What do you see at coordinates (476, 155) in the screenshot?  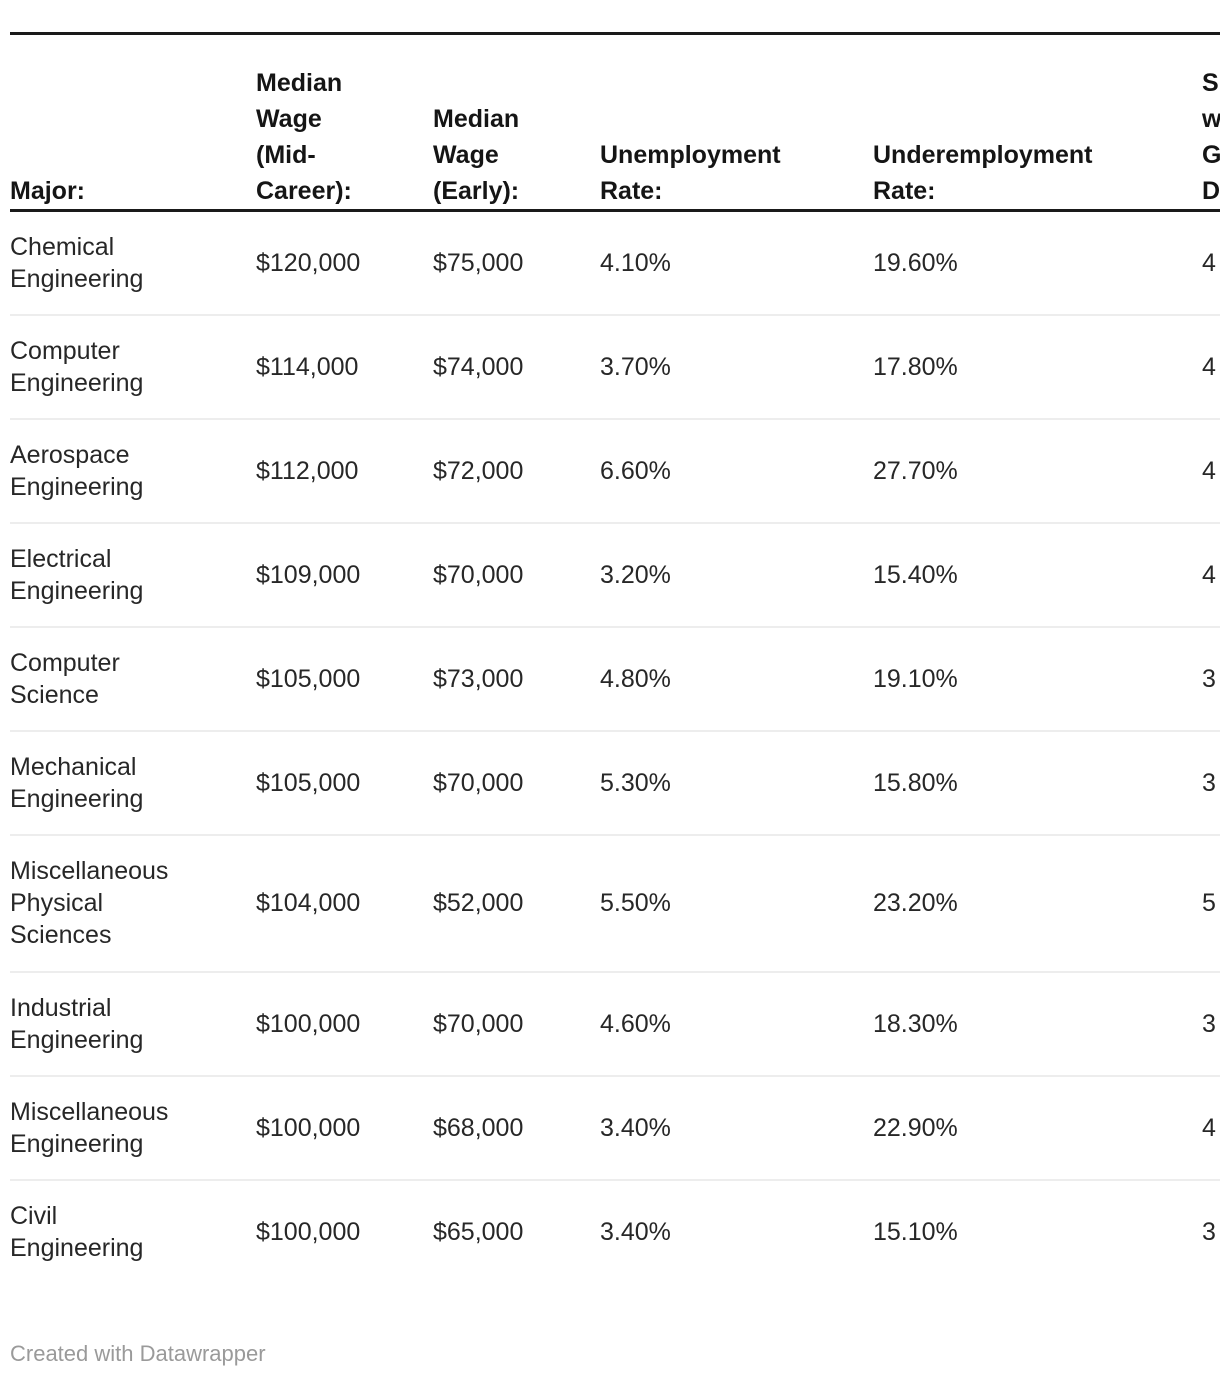 I see `col-header-median-wage-early: Median Wage (Early):` at bounding box center [476, 155].